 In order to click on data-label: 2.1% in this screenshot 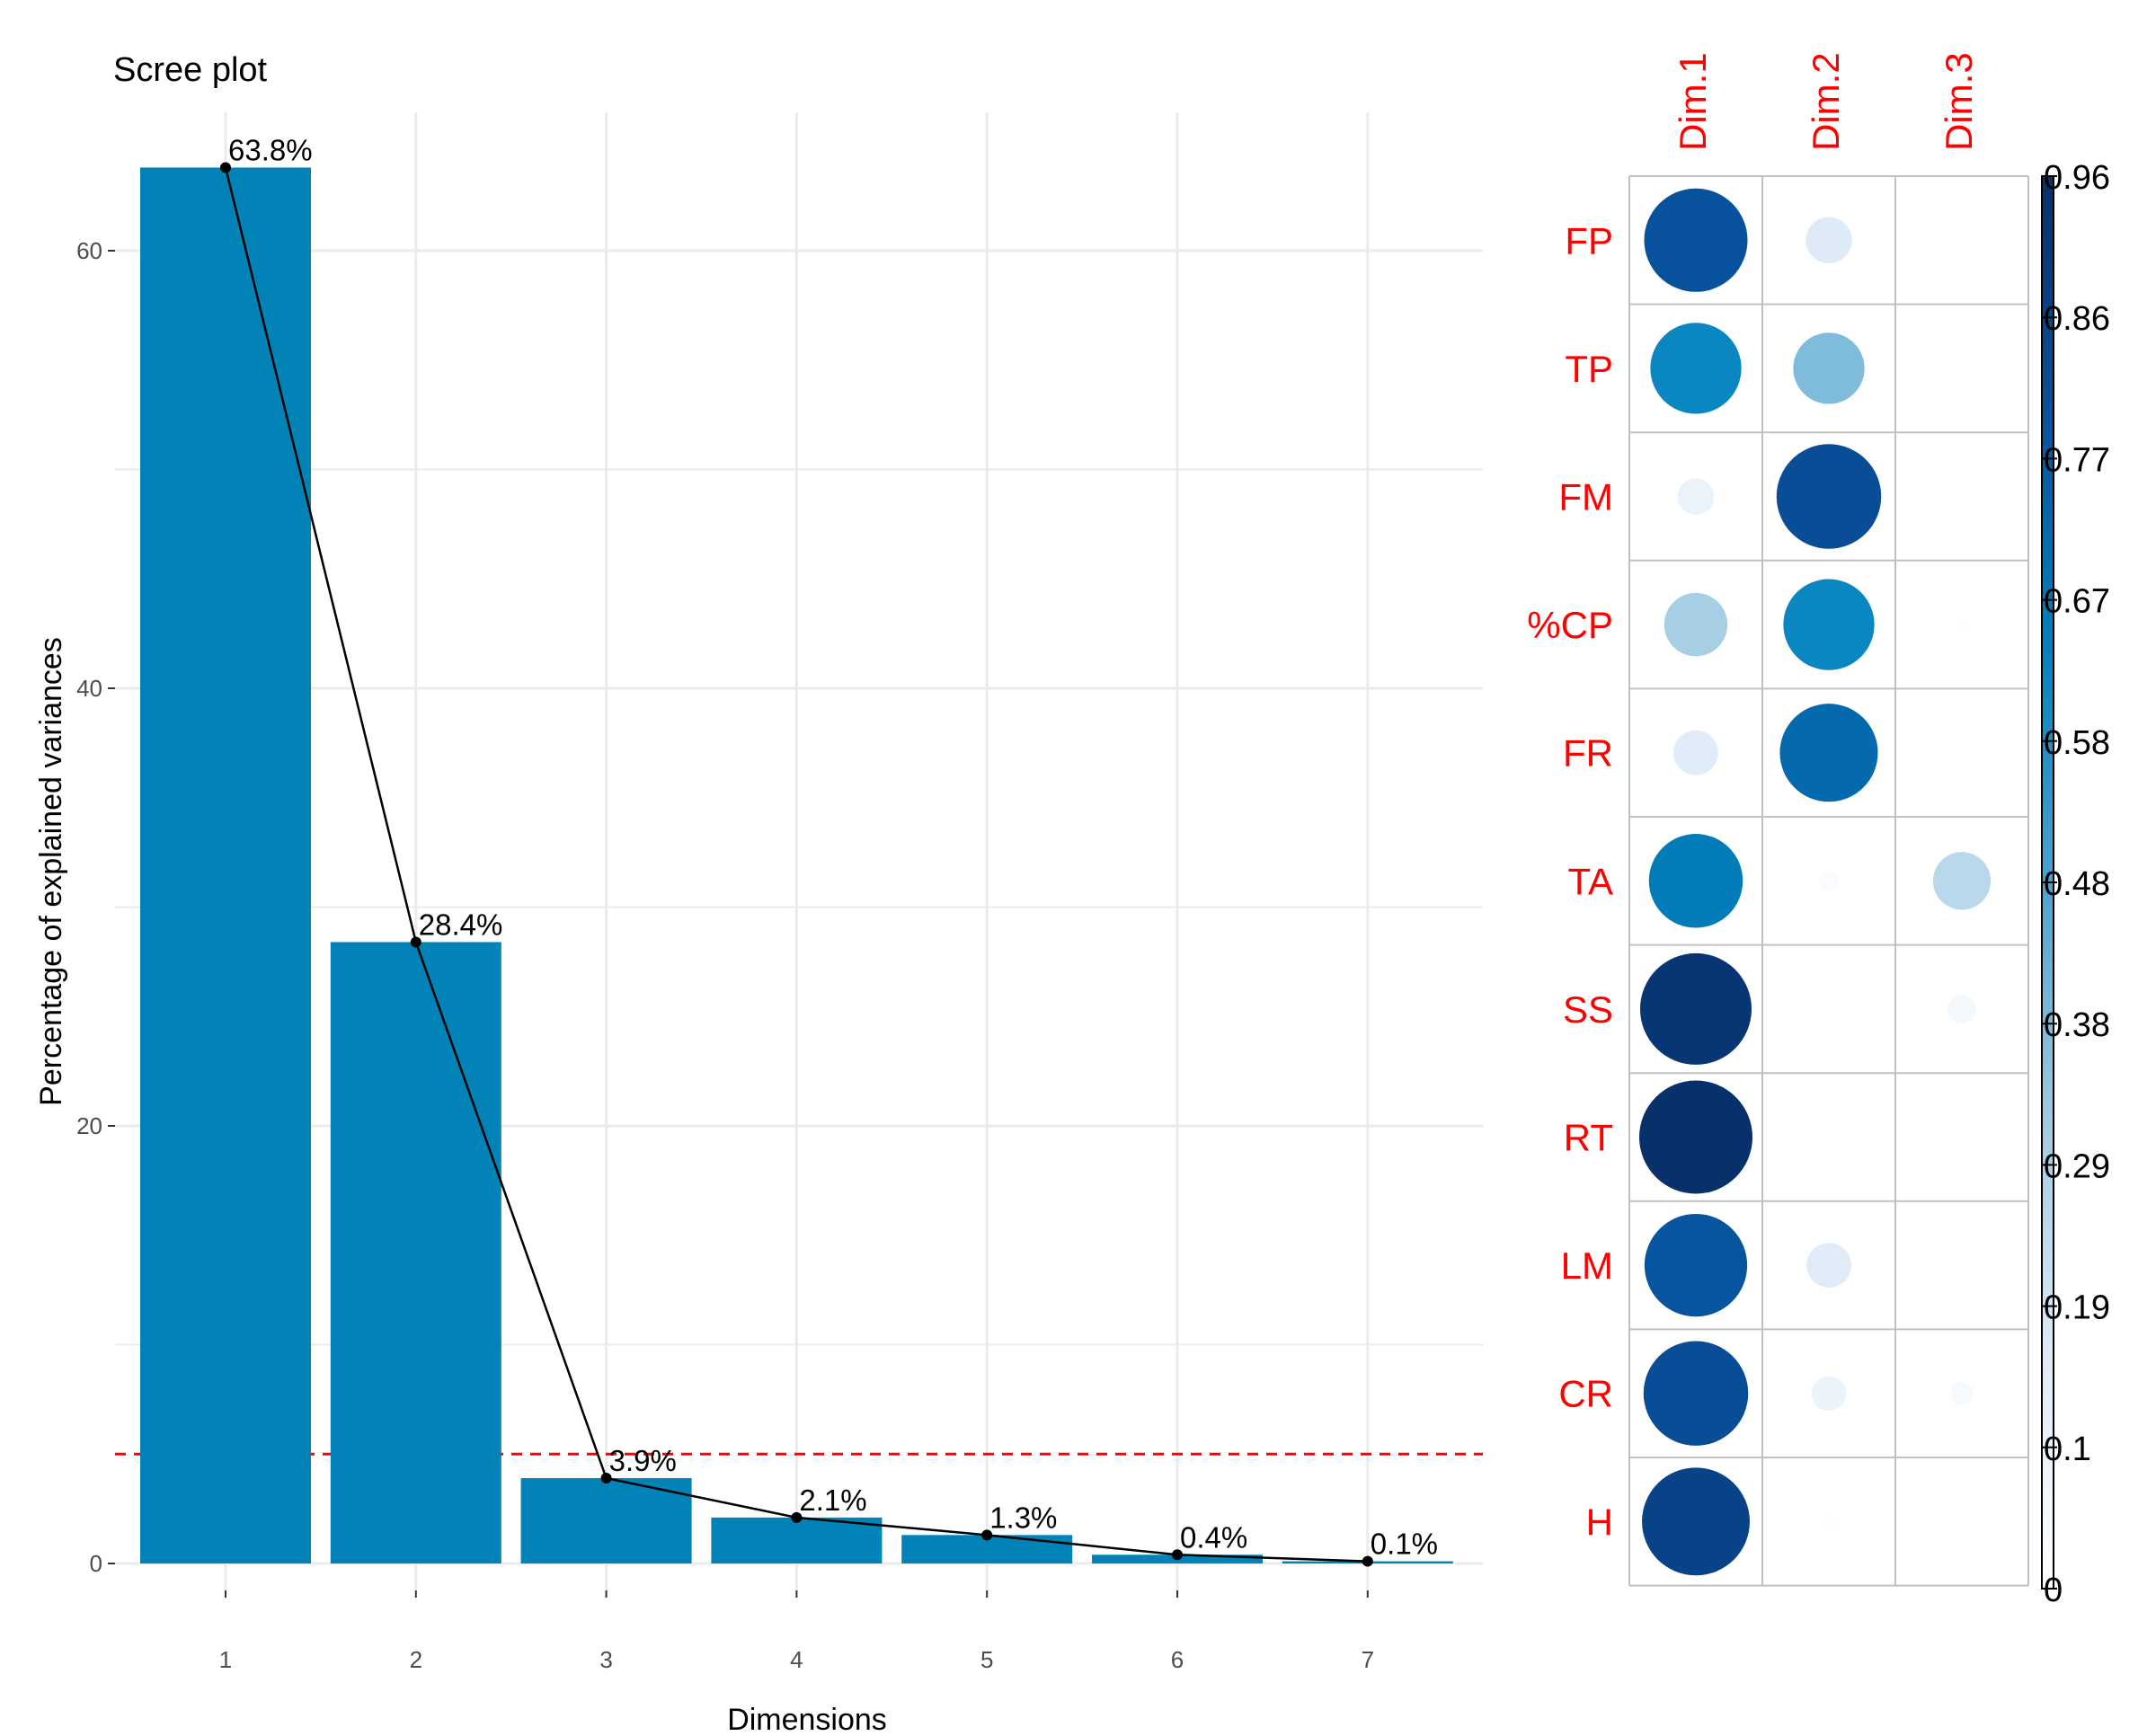, I will do `click(832, 1500)`.